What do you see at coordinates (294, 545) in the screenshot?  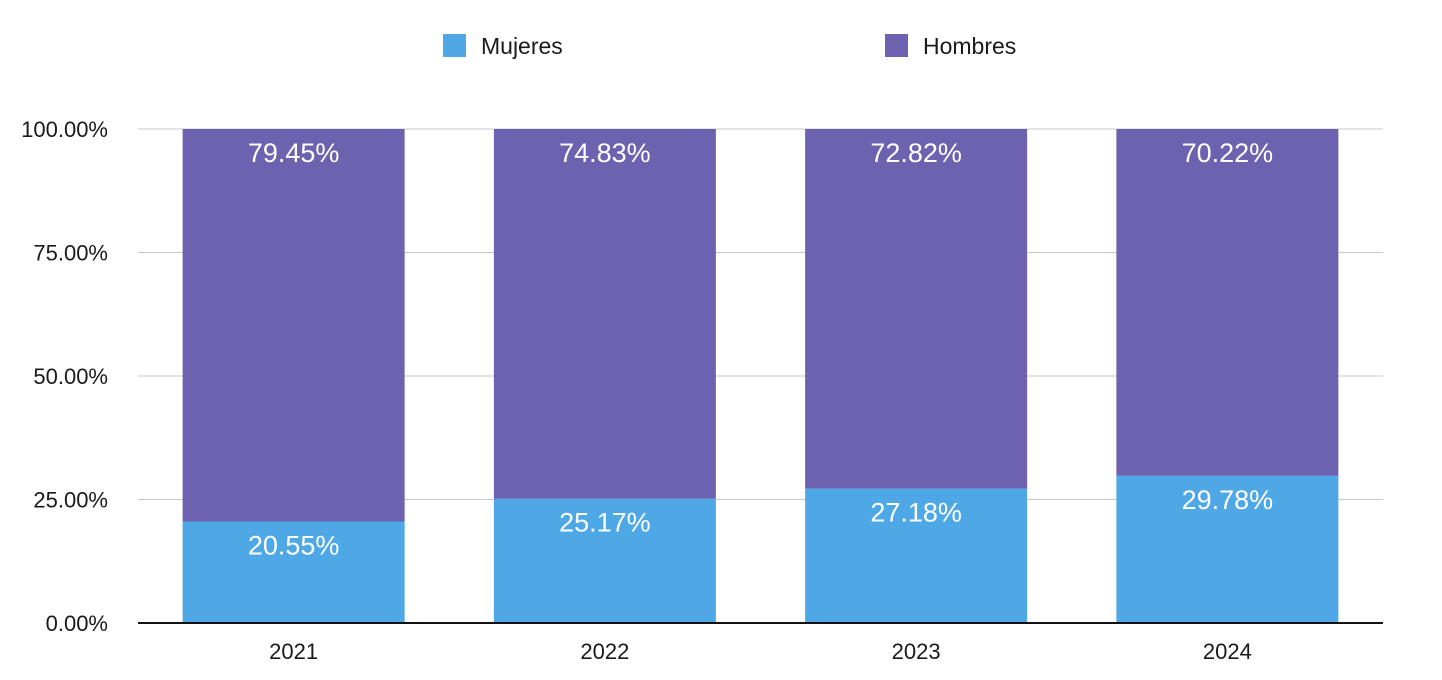 I see `data-label-mujeres-2021: 20.55%` at bounding box center [294, 545].